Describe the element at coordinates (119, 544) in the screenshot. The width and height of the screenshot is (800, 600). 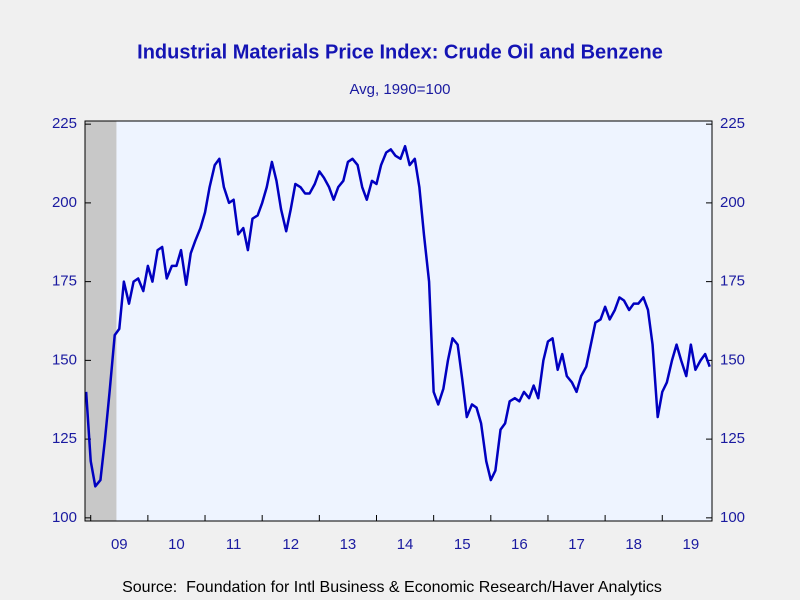
I see `x-tick-label: 09` at that location.